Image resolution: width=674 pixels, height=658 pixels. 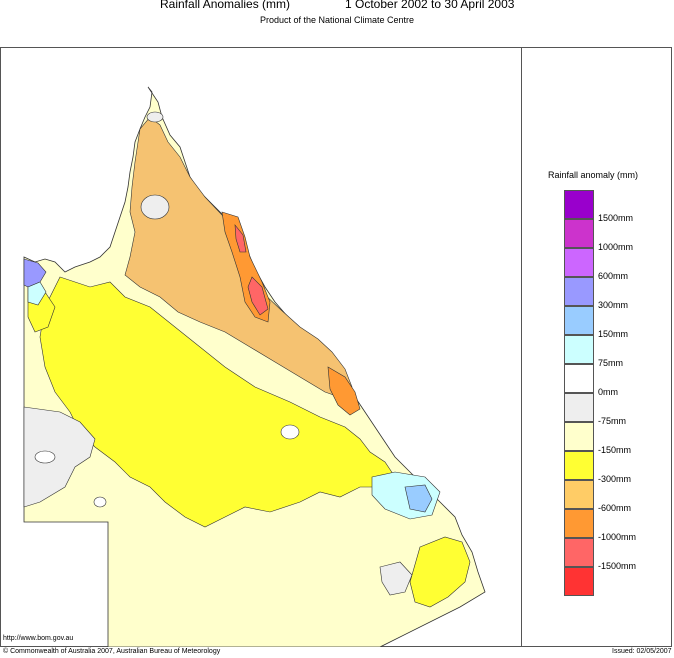 What do you see at coordinates (615, 479) in the screenshot?
I see `legend-label: -300mm` at bounding box center [615, 479].